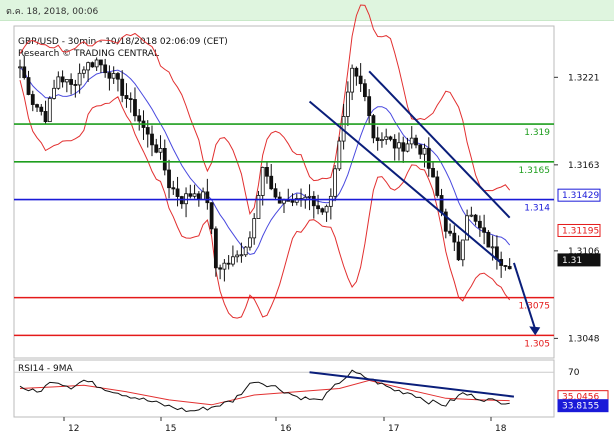  I want to click on level-label: 1.305, so click(537, 344).